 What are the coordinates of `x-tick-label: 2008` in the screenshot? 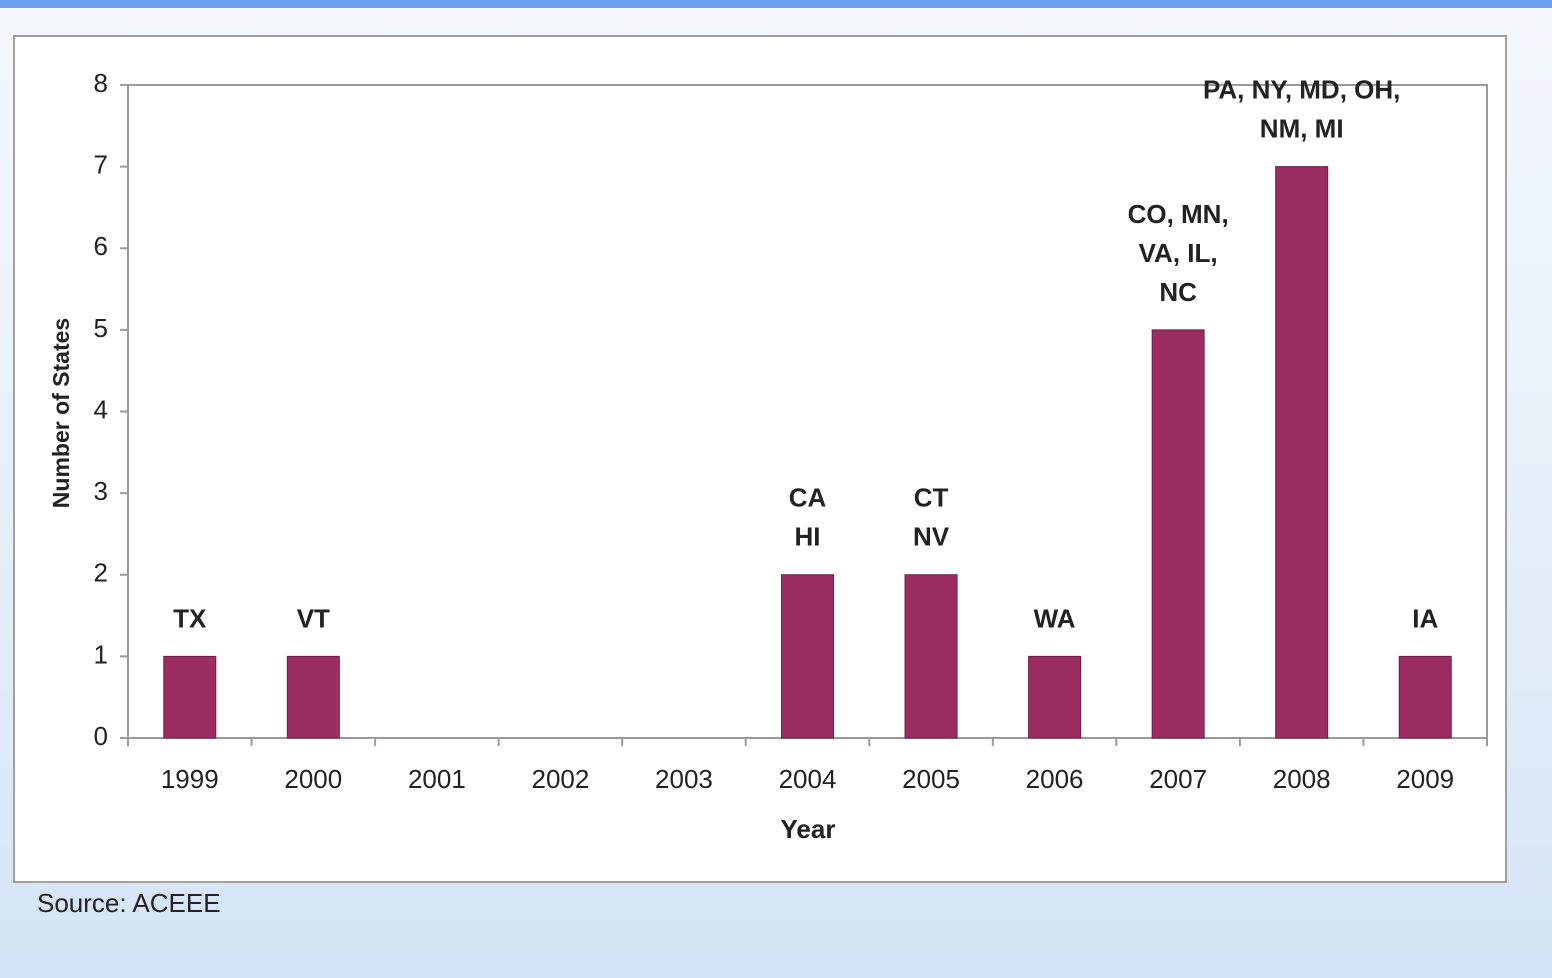 It's located at (1302, 779).